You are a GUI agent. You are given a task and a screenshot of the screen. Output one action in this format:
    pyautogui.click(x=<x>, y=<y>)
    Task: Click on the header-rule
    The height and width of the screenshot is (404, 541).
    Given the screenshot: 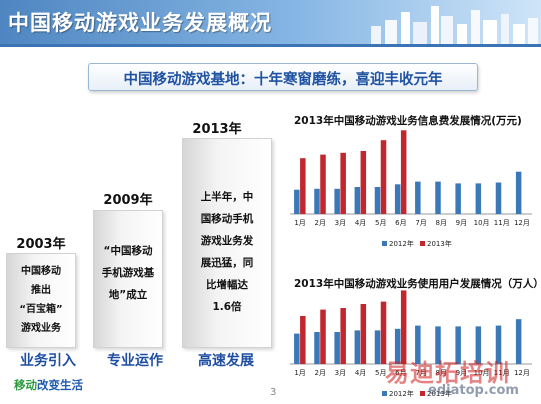 What is the action you would take?
    pyautogui.click(x=270, y=45)
    